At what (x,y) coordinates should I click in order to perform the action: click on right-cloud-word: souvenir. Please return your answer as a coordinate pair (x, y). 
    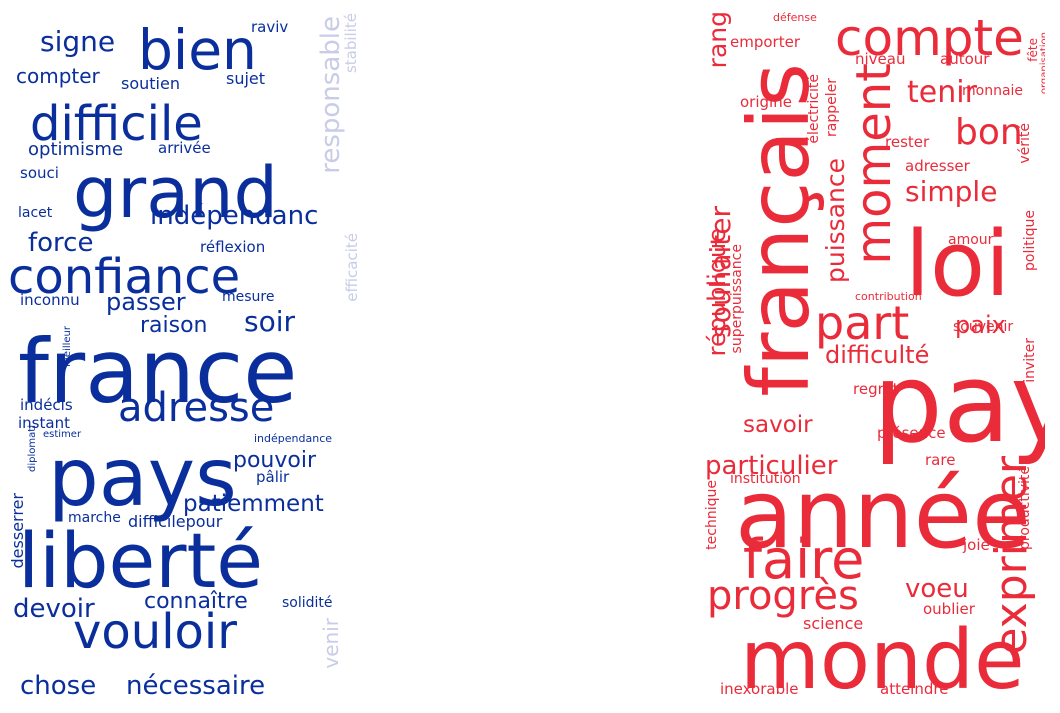
    Looking at the image, I should click on (983, 327).